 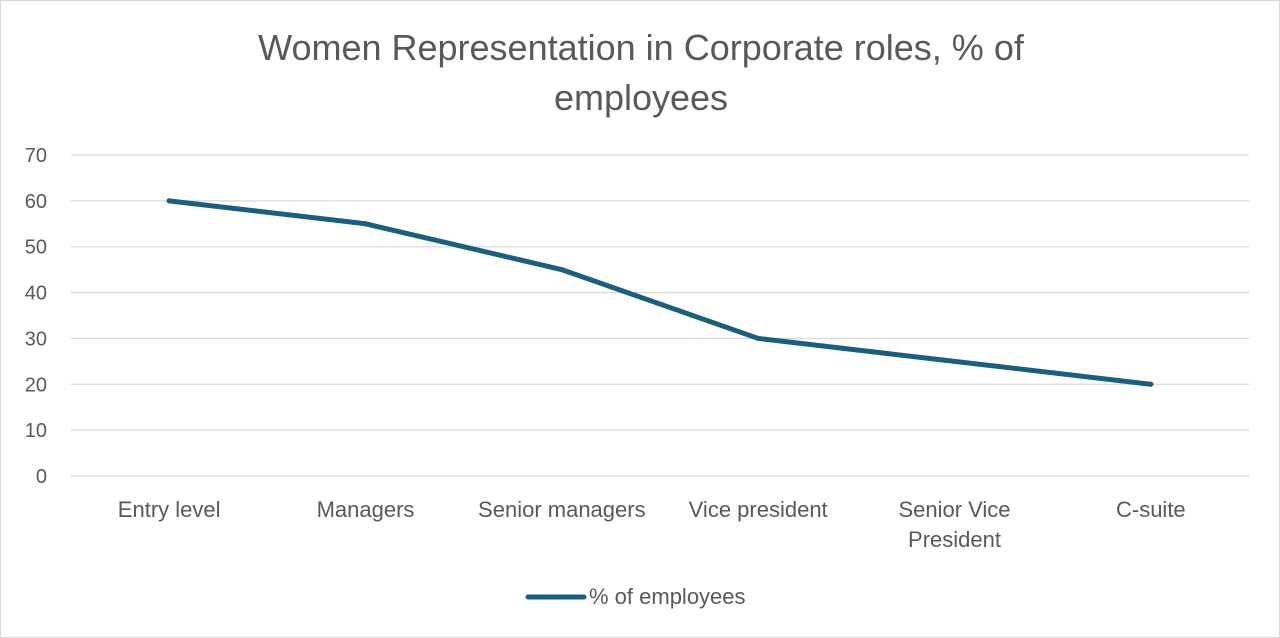 I want to click on x-tick-label: Vice president, so click(x=758, y=509).